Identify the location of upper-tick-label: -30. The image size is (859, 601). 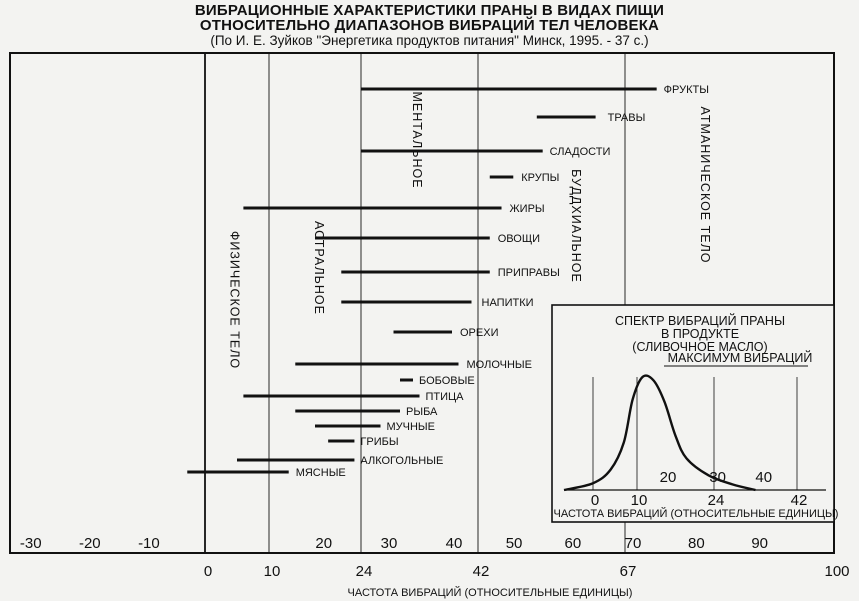
(31, 543).